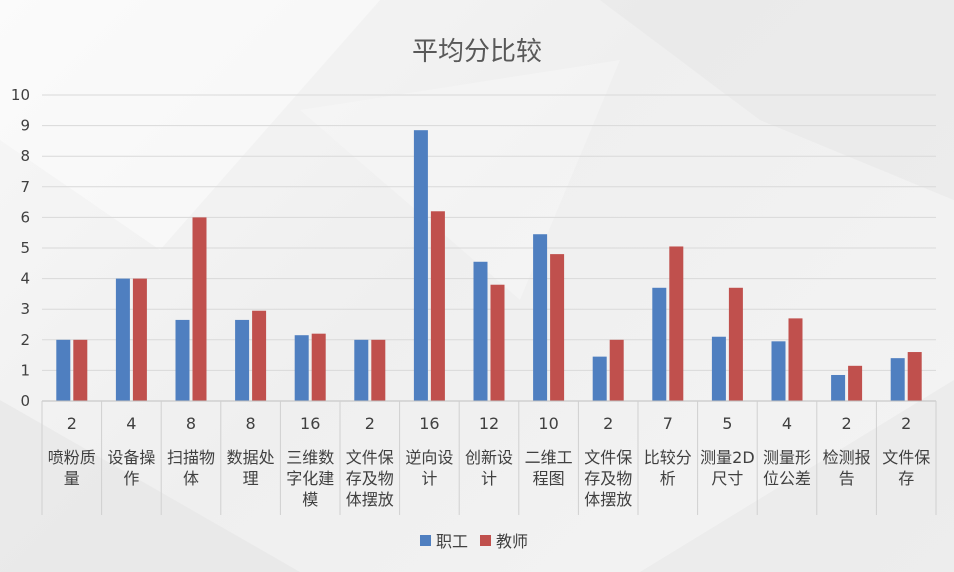 This screenshot has width=954, height=572. I want to click on category-count: 12, so click(489, 423).